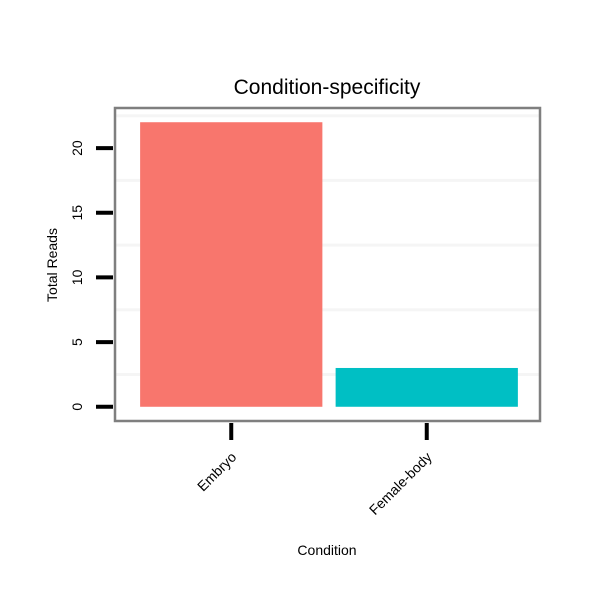 The width and height of the screenshot is (600, 605). What do you see at coordinates (326, 550) in the screenshot?
I see `x-axis-label: Condition` at bounding box center [326, 550].